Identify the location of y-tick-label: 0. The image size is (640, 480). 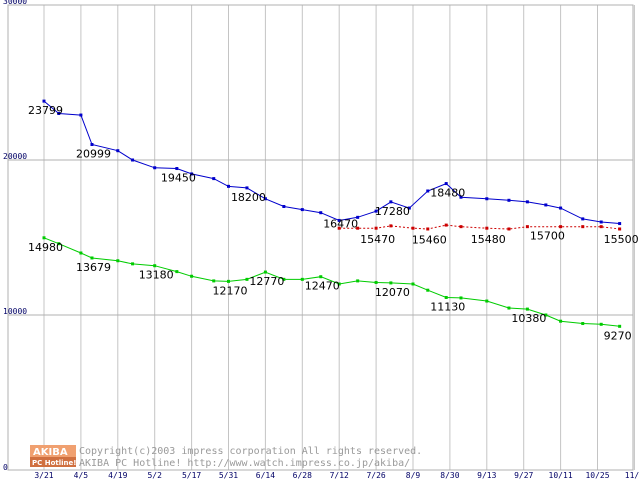
(5, 467).